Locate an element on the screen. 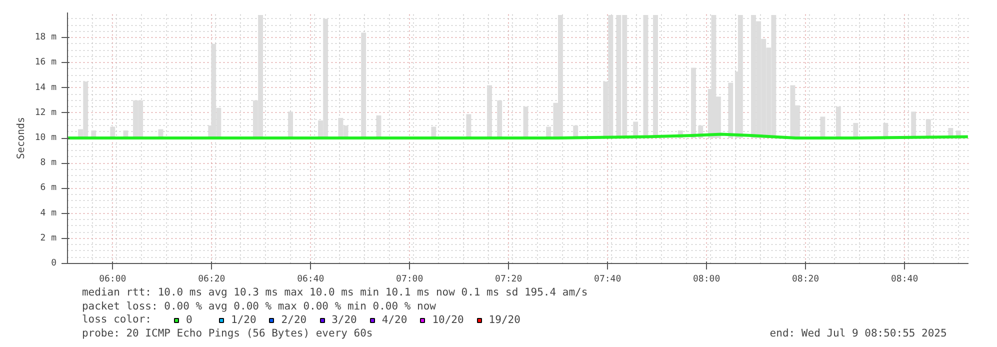 This screenshot has height=347, width=997. y-tick-label: 16 m is located at coordinates (45, 63).